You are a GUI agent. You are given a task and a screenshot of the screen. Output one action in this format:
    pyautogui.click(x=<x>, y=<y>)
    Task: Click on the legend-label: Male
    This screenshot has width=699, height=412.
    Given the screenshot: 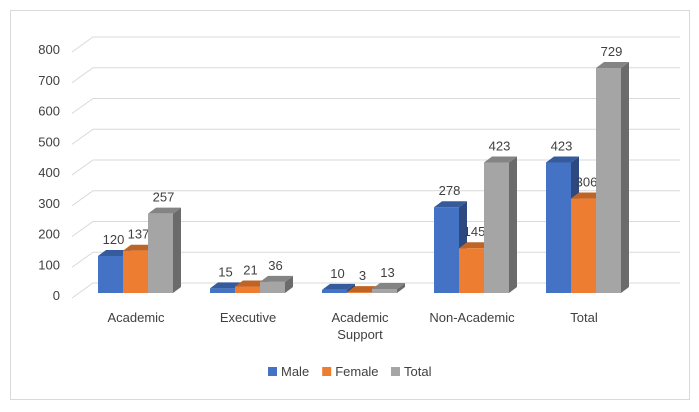 What is the action you would take?
    pyautogui.click(x=295, y=371)
    